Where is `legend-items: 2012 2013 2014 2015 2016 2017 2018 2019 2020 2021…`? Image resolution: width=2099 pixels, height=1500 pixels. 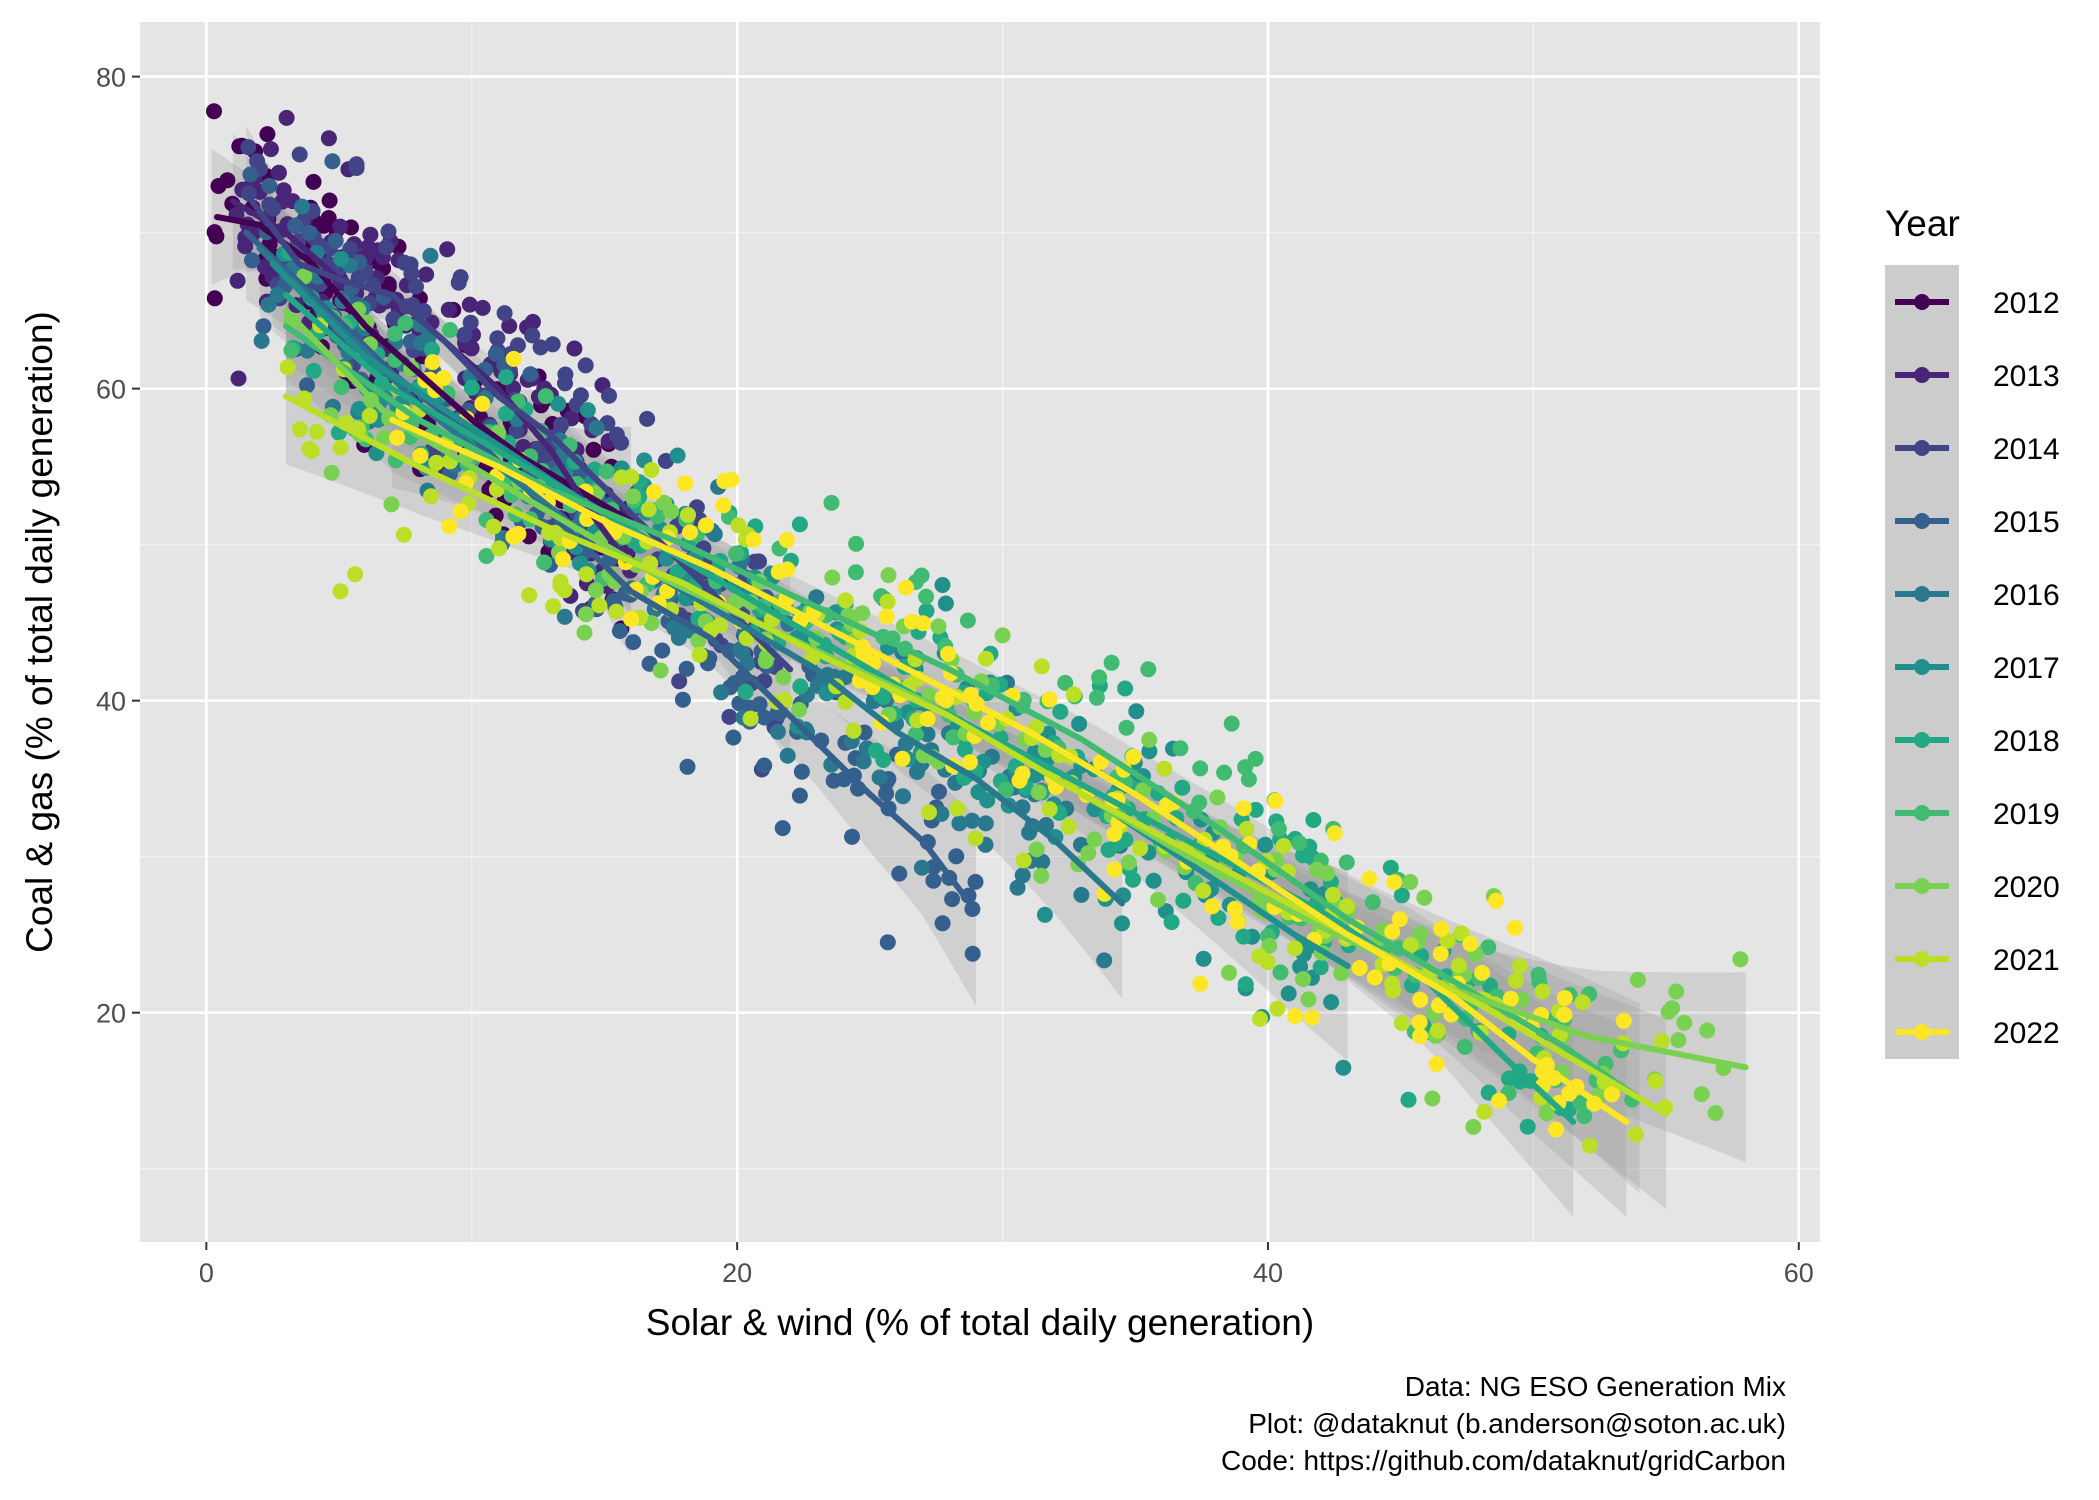
legend-items: 2012 2013 2014 2015 2016 2017 2018 2019 2020 2021… is located at coordinates (1977, 668).